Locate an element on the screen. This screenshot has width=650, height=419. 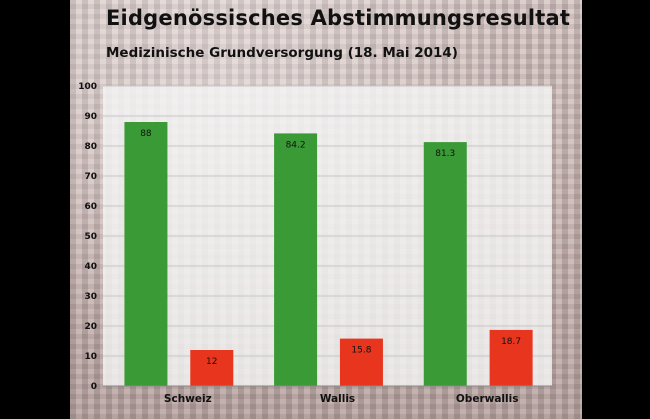
data-label: 84.2 is located at coordinates (296, 145).